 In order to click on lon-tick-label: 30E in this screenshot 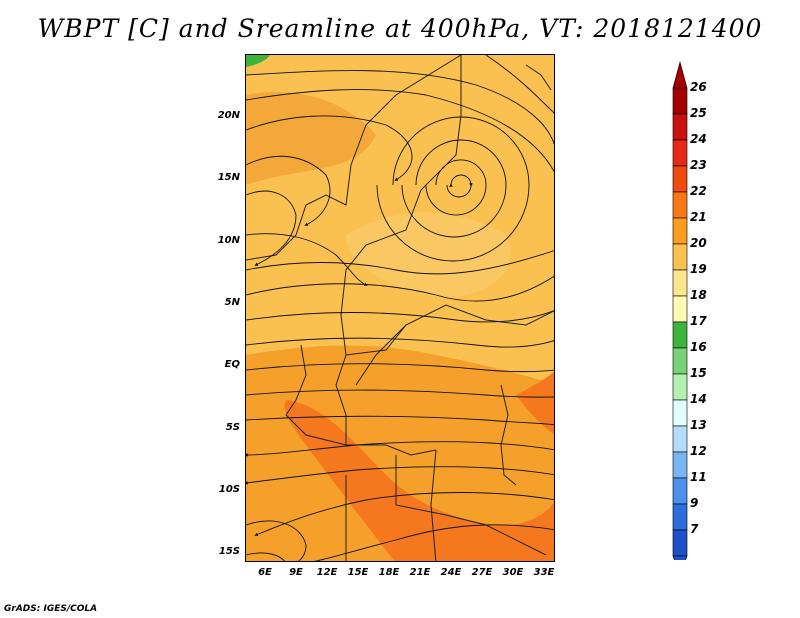, I will do `click(513, 572)`.